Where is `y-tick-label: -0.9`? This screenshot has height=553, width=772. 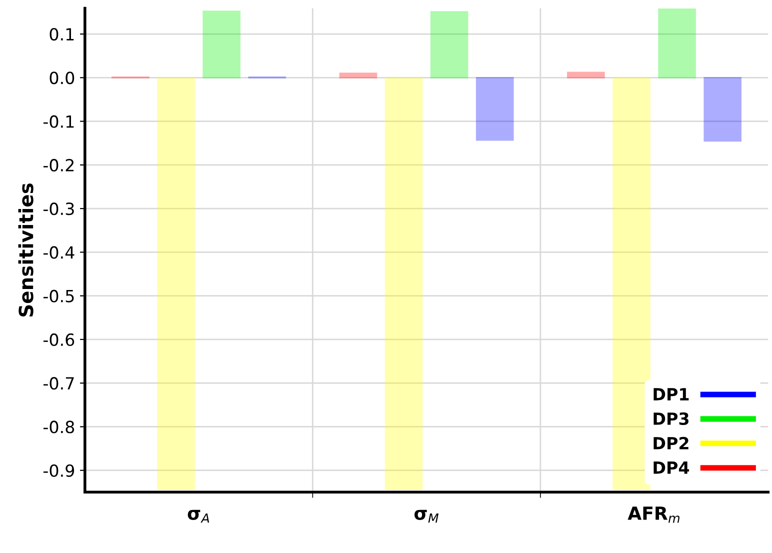 y-tick-label: -0.9 is located at coordinates (58, 470).